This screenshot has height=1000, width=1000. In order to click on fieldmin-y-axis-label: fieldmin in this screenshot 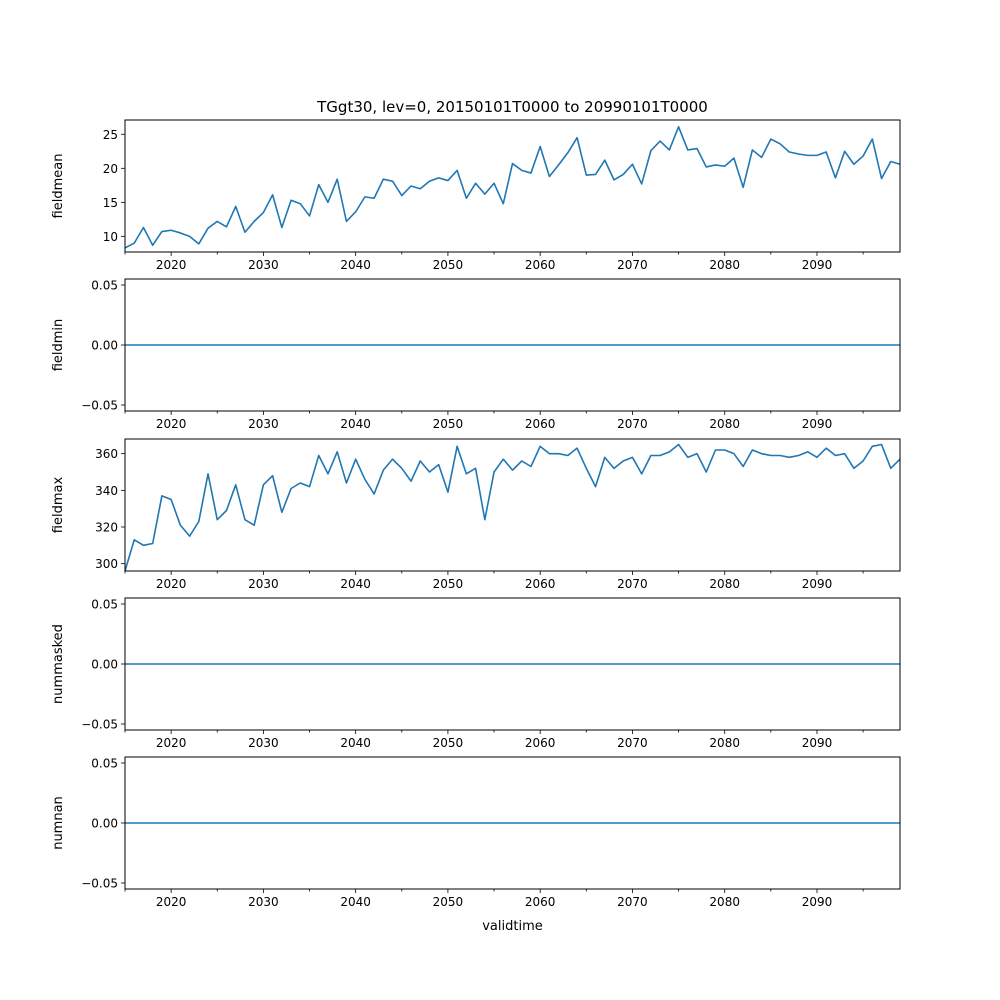, I will do `click(58, 345)`.